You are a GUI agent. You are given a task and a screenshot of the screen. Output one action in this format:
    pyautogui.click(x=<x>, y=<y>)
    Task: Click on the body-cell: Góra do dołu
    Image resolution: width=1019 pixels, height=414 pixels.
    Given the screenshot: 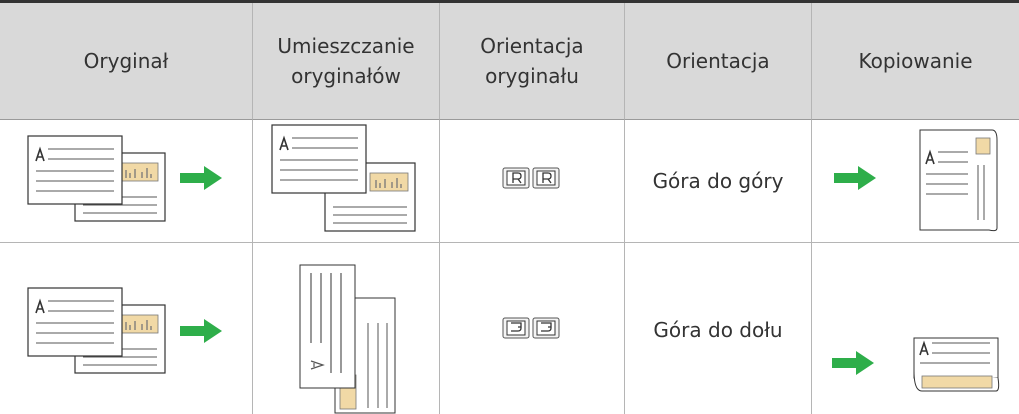 What is the action you would take?
    pyautogui.click(x=718, y=328)
    